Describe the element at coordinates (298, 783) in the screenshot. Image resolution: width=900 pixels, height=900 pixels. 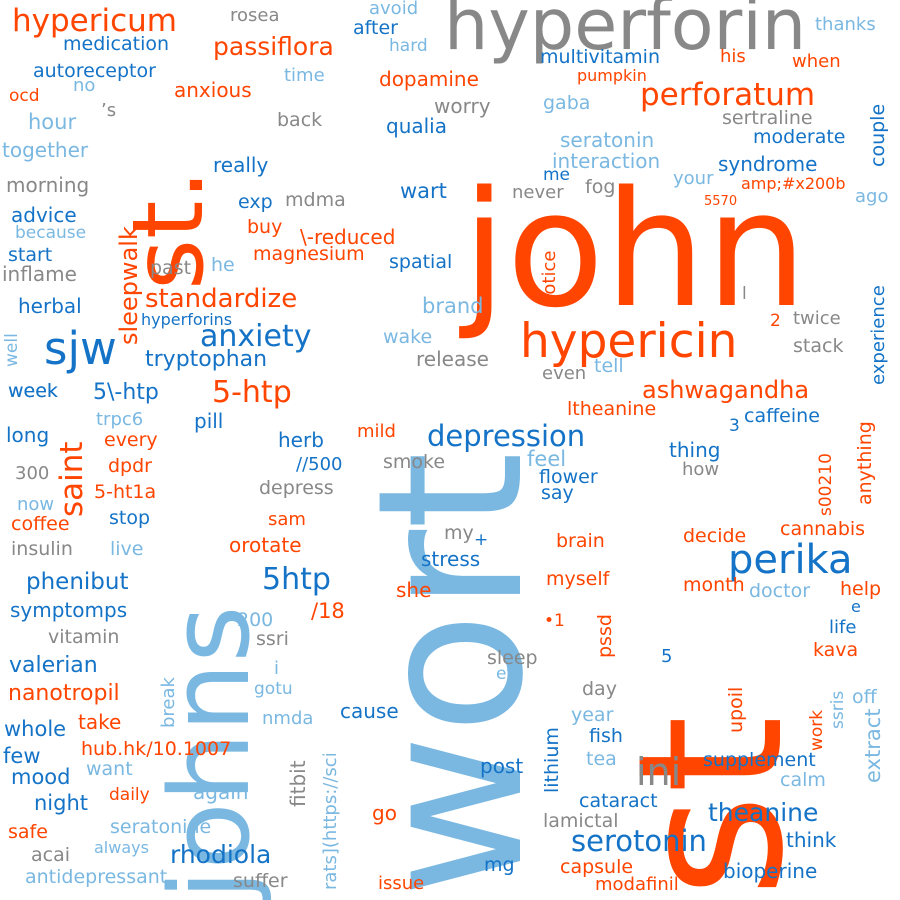
I see `word: fitbit` at that location.